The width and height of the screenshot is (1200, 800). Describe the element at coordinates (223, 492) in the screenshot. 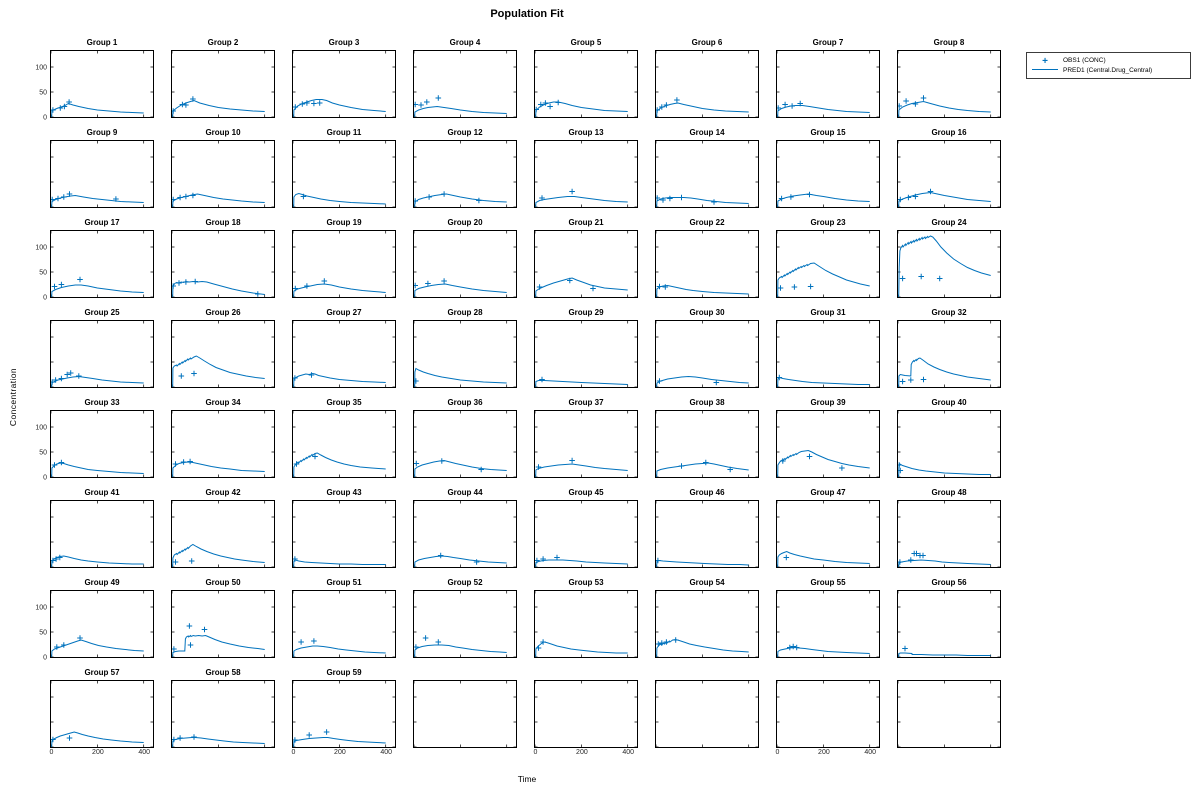

I see `subplot-title: Group 42` at that location.